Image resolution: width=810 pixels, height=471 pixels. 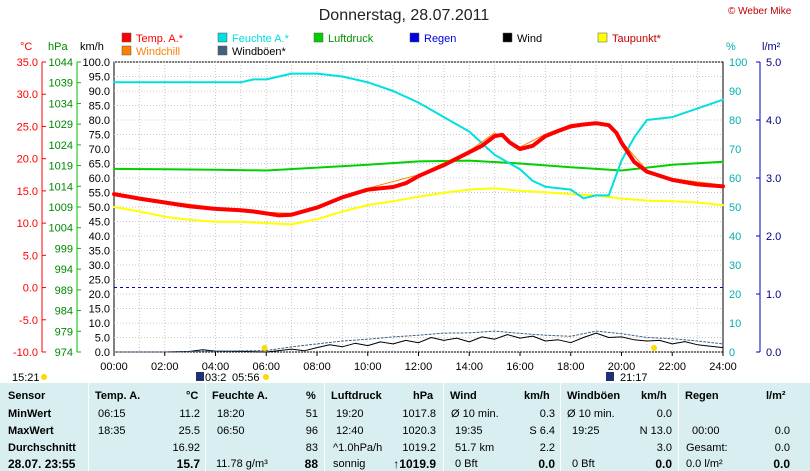 What do you see at coordinates (99, 179) in the screenshot?
I see `wind-tick-label: 60.0` at bounding box center [99, 179].